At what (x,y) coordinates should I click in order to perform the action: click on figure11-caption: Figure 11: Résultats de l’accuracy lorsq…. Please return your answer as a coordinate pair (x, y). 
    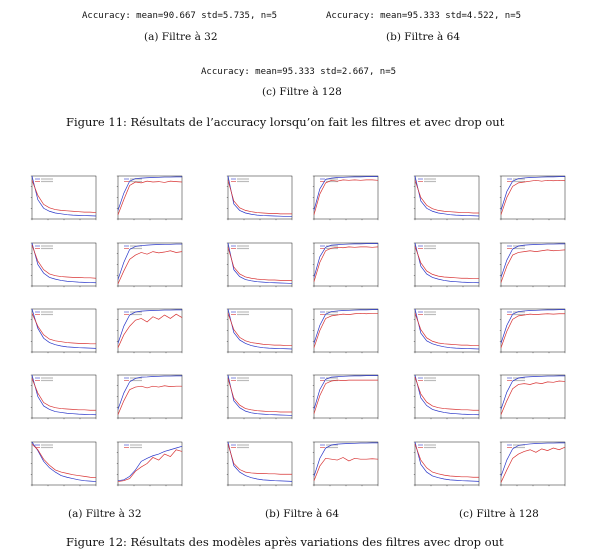
    Looking at the image, I should click on (285, 122).